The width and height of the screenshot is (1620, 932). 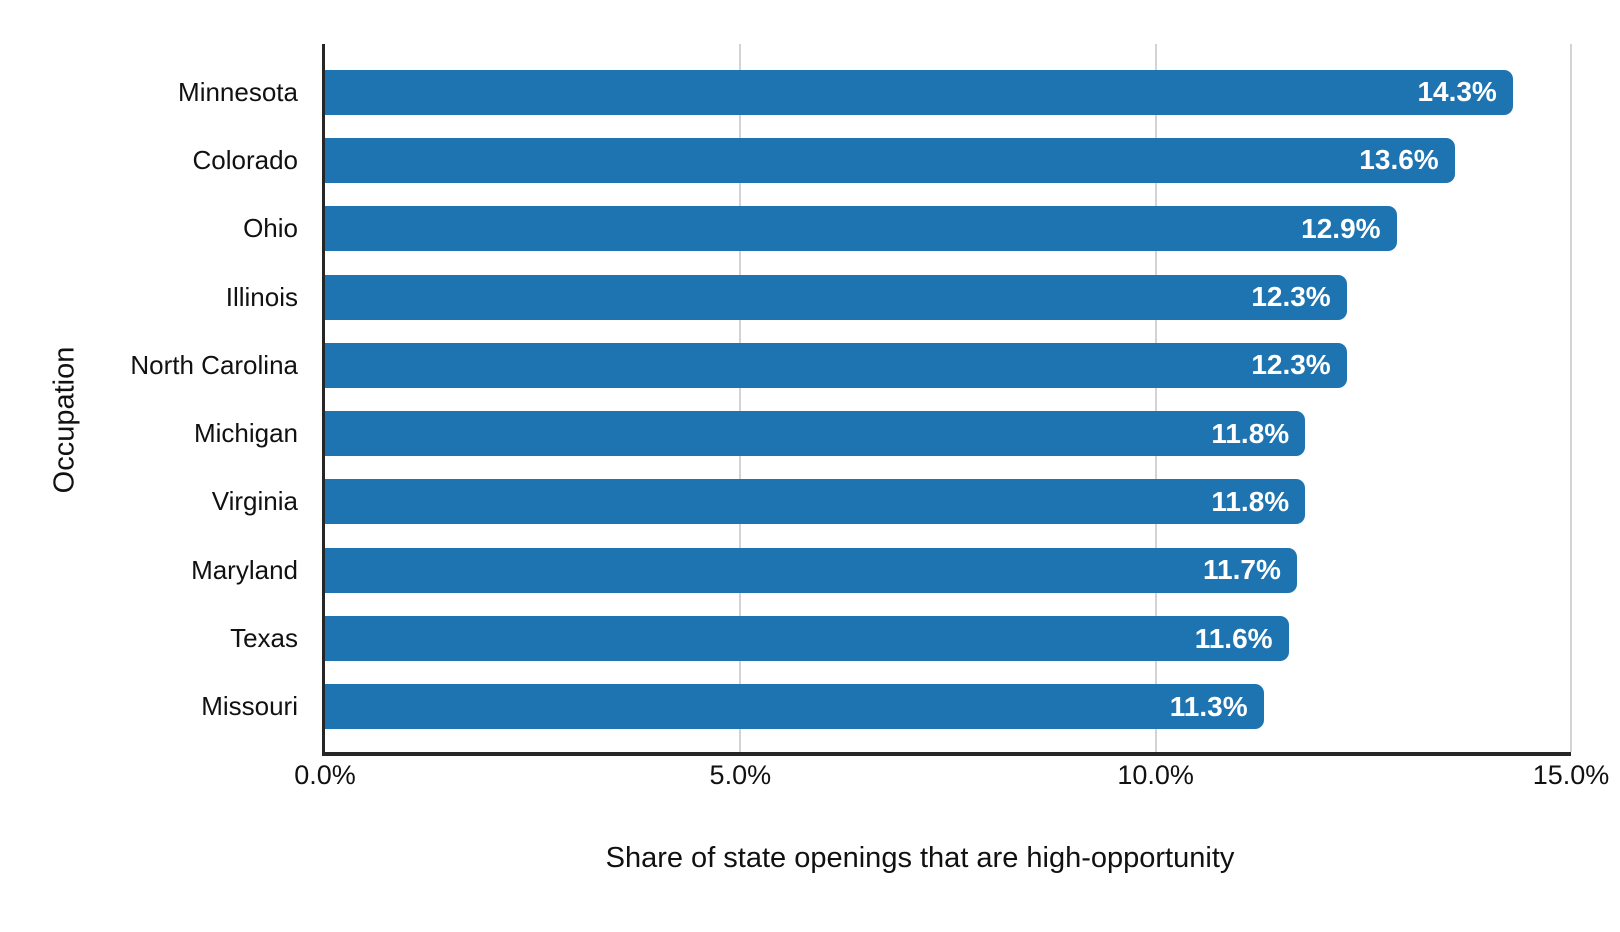 I want to click on bar: 14.3%, so click(x=919, y=92).